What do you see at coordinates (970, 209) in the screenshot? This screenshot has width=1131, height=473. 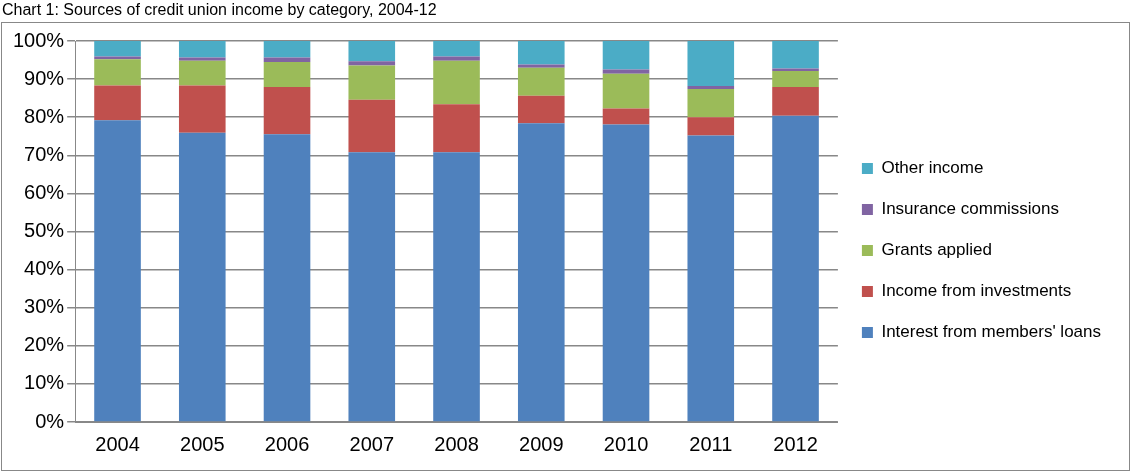 I see `legend-label: Insurance commissions` at bounding box center [970, 209].